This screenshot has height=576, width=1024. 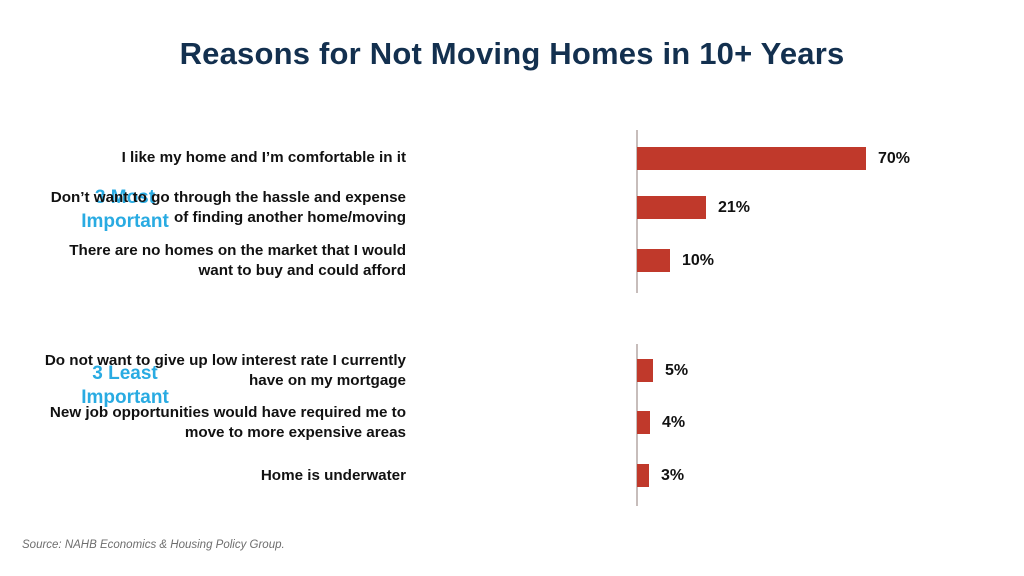 I want to click on group-label-most-line2: Important, so click(x=125, y=222).